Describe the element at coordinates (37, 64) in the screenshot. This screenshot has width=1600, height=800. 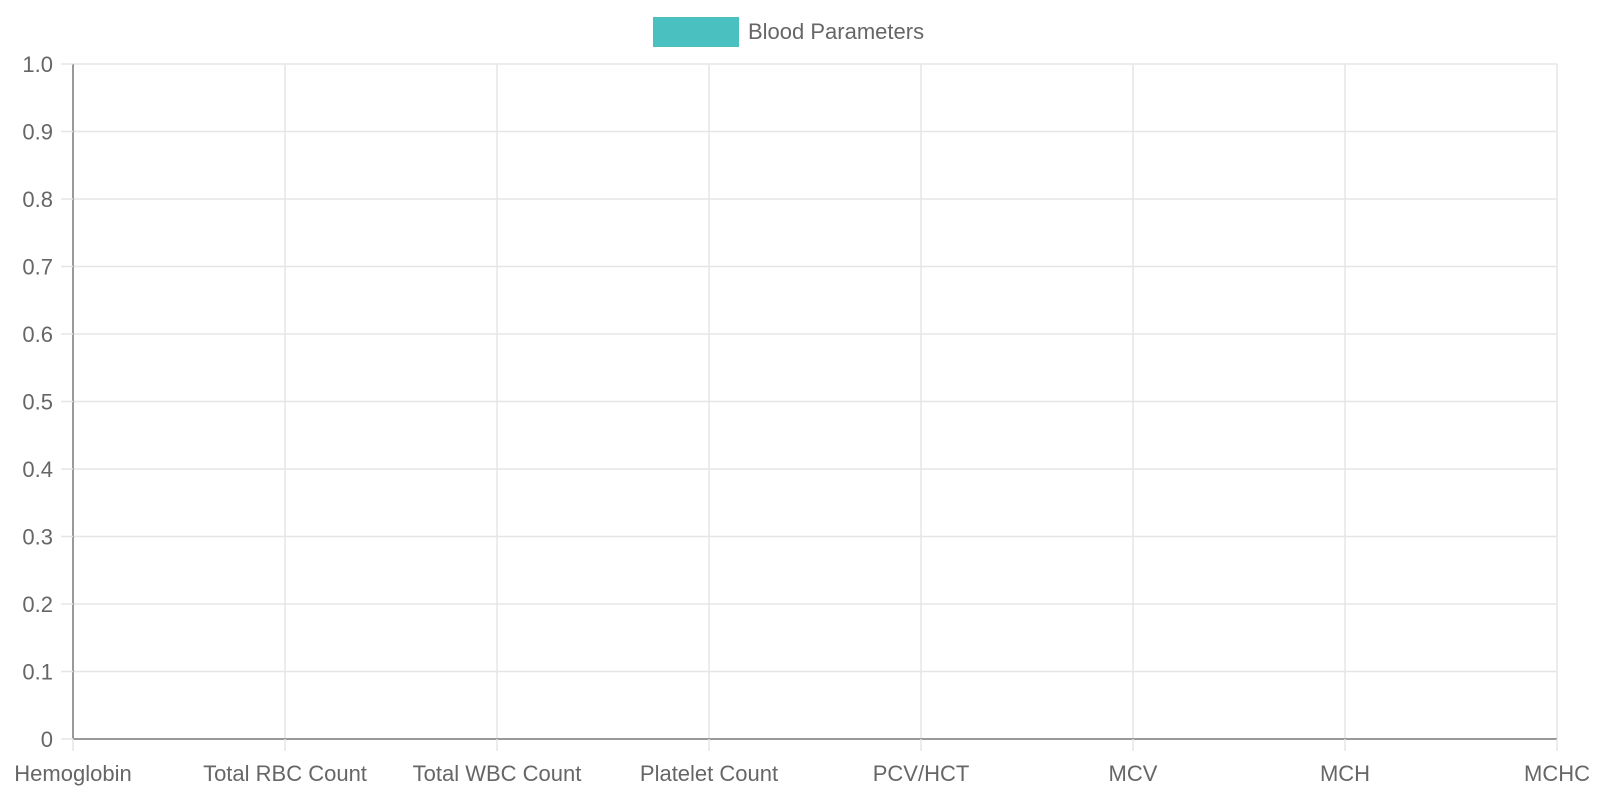
I see `y-tick-label: 1.0` at that location.